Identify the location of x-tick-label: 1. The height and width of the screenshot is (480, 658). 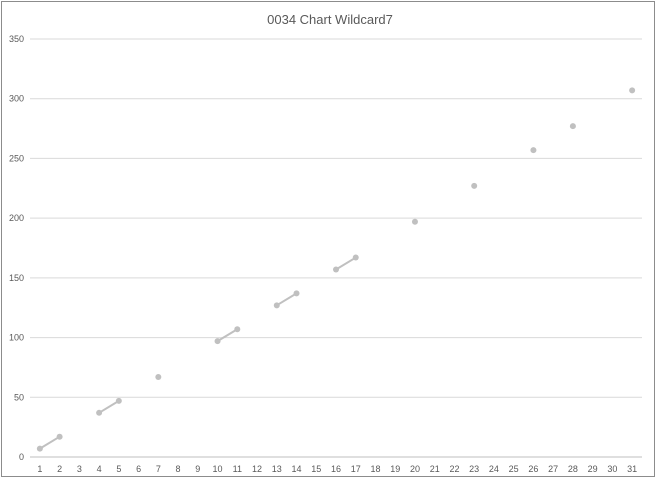
(39, 469).